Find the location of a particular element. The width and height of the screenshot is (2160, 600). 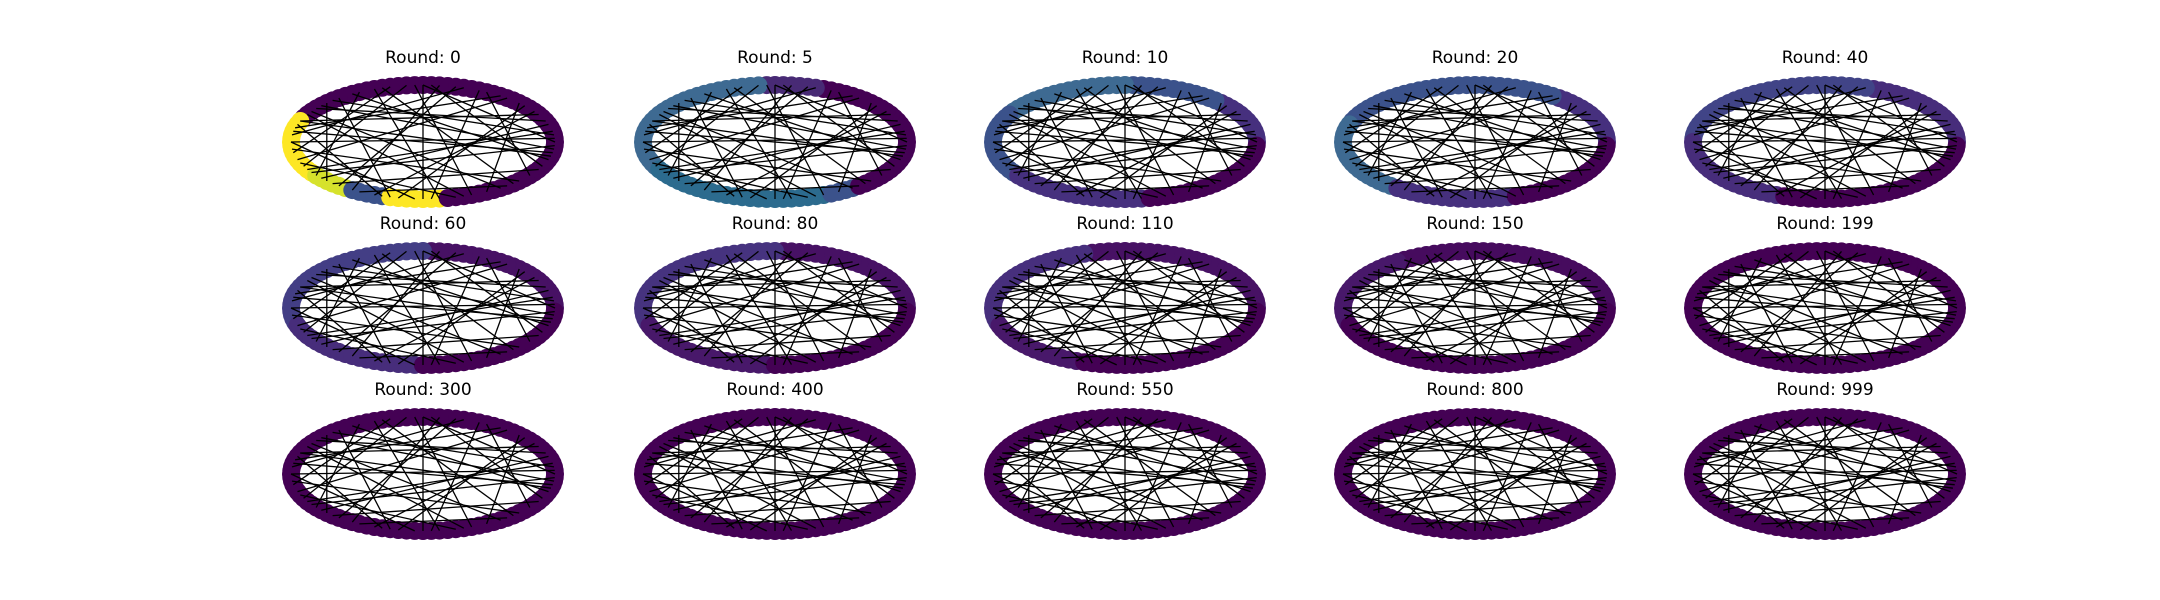

panel-title: Round: 150 is located at coordinates (1475, 224).